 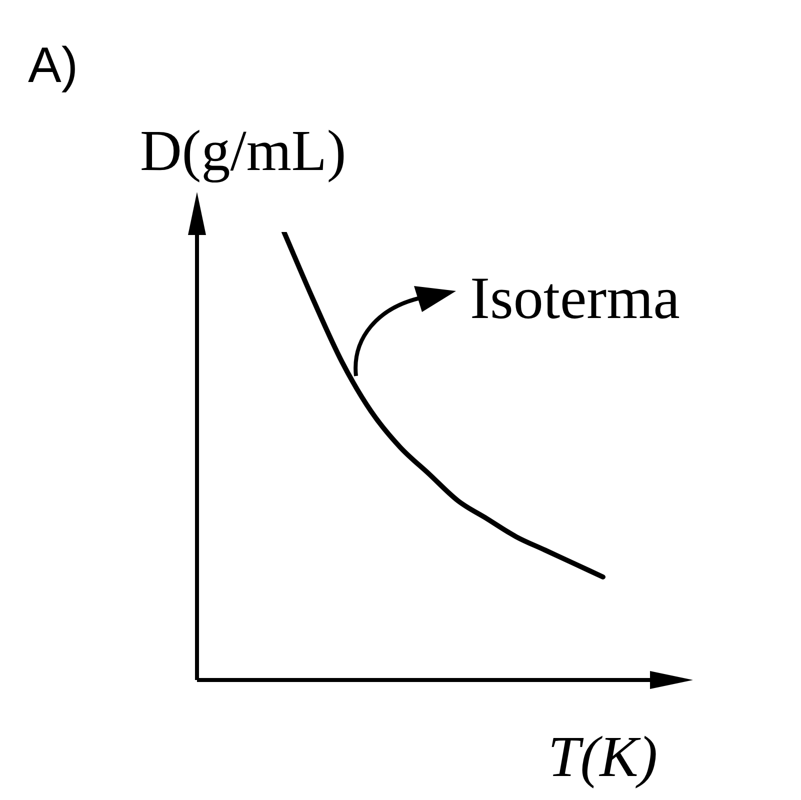 What do you see at coordinates (243, 150) in the screenshot?
I see `y-axis-title: D(g/mL)` at bounding box center [243, 150].